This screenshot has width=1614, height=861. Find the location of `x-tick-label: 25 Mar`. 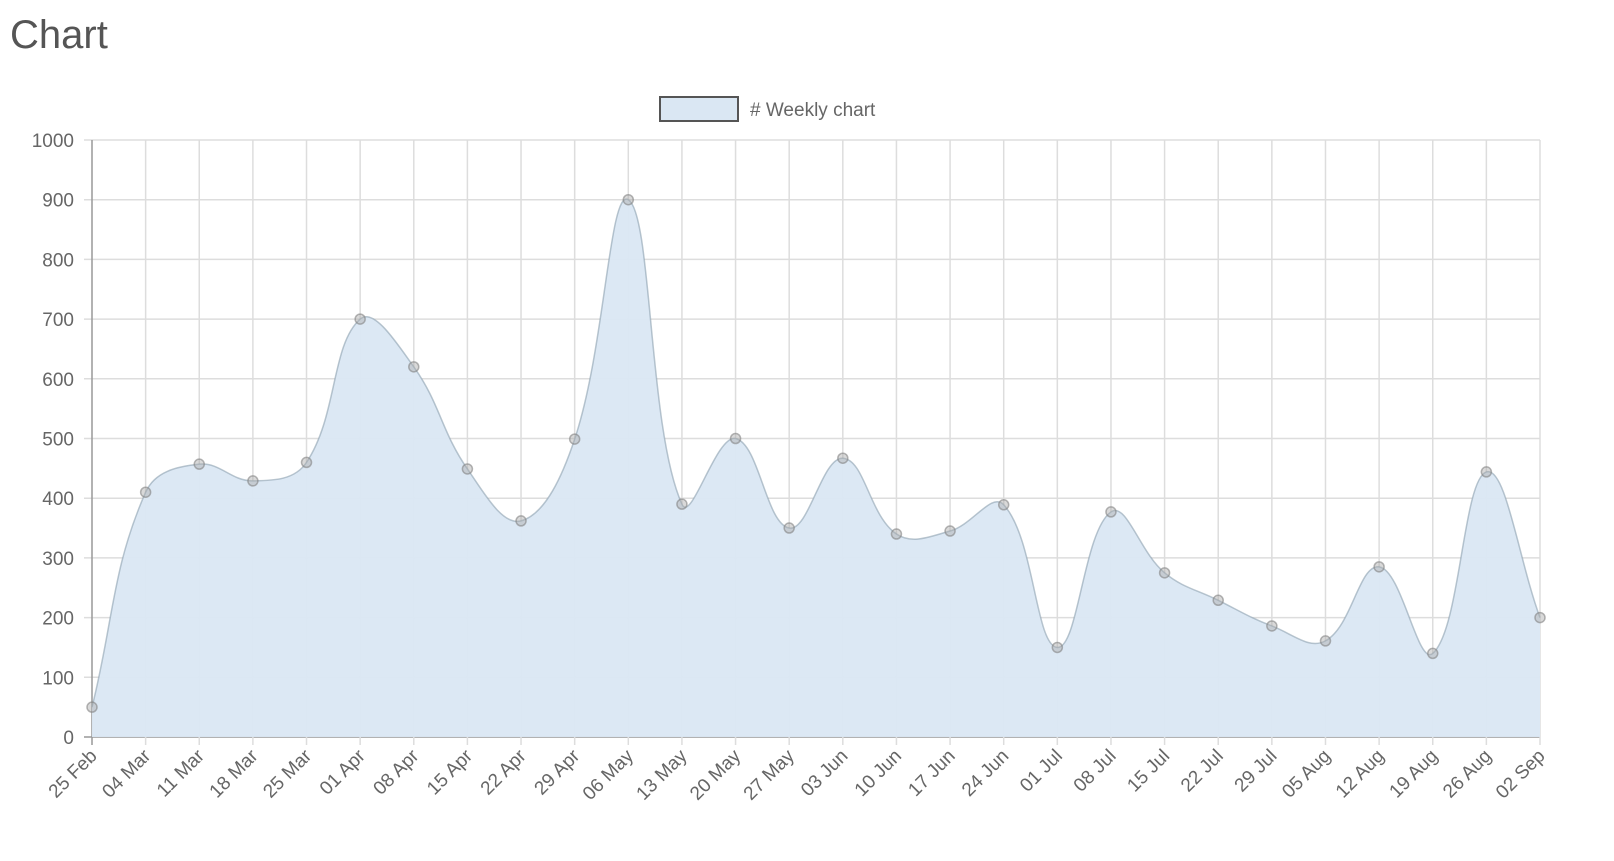

x-tick-label: 25 Mar is located at coordinates (287, 773).